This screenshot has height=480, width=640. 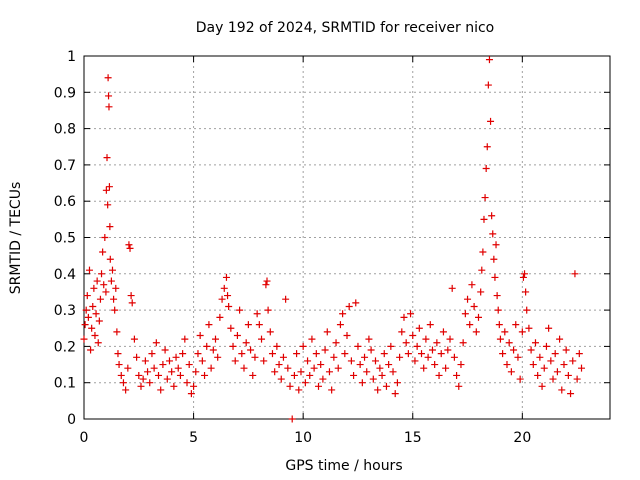 I want to click on x-tick-label: 0, so click(x=84, y=438).